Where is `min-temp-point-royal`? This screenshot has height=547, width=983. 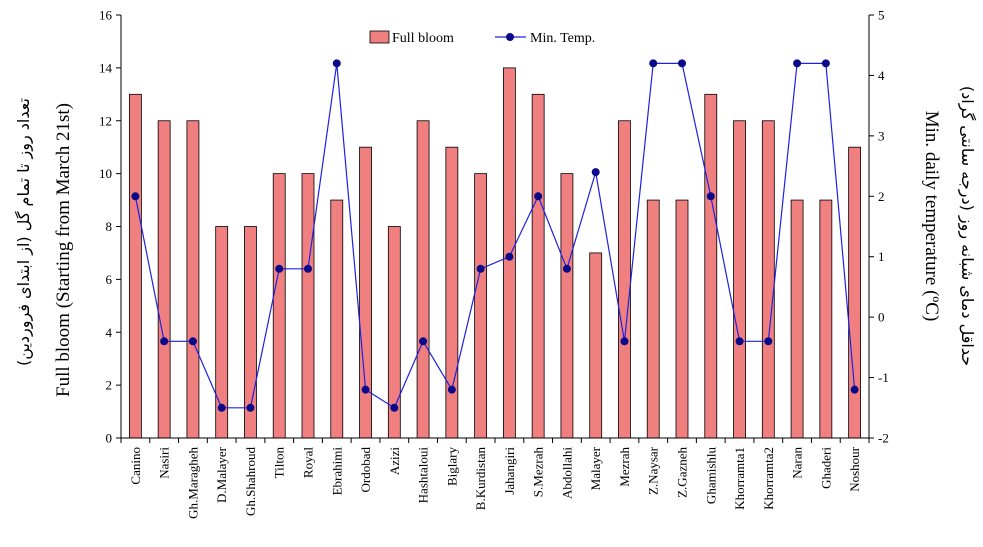
min-temp-point-royal is located at coordinates (308, 268).